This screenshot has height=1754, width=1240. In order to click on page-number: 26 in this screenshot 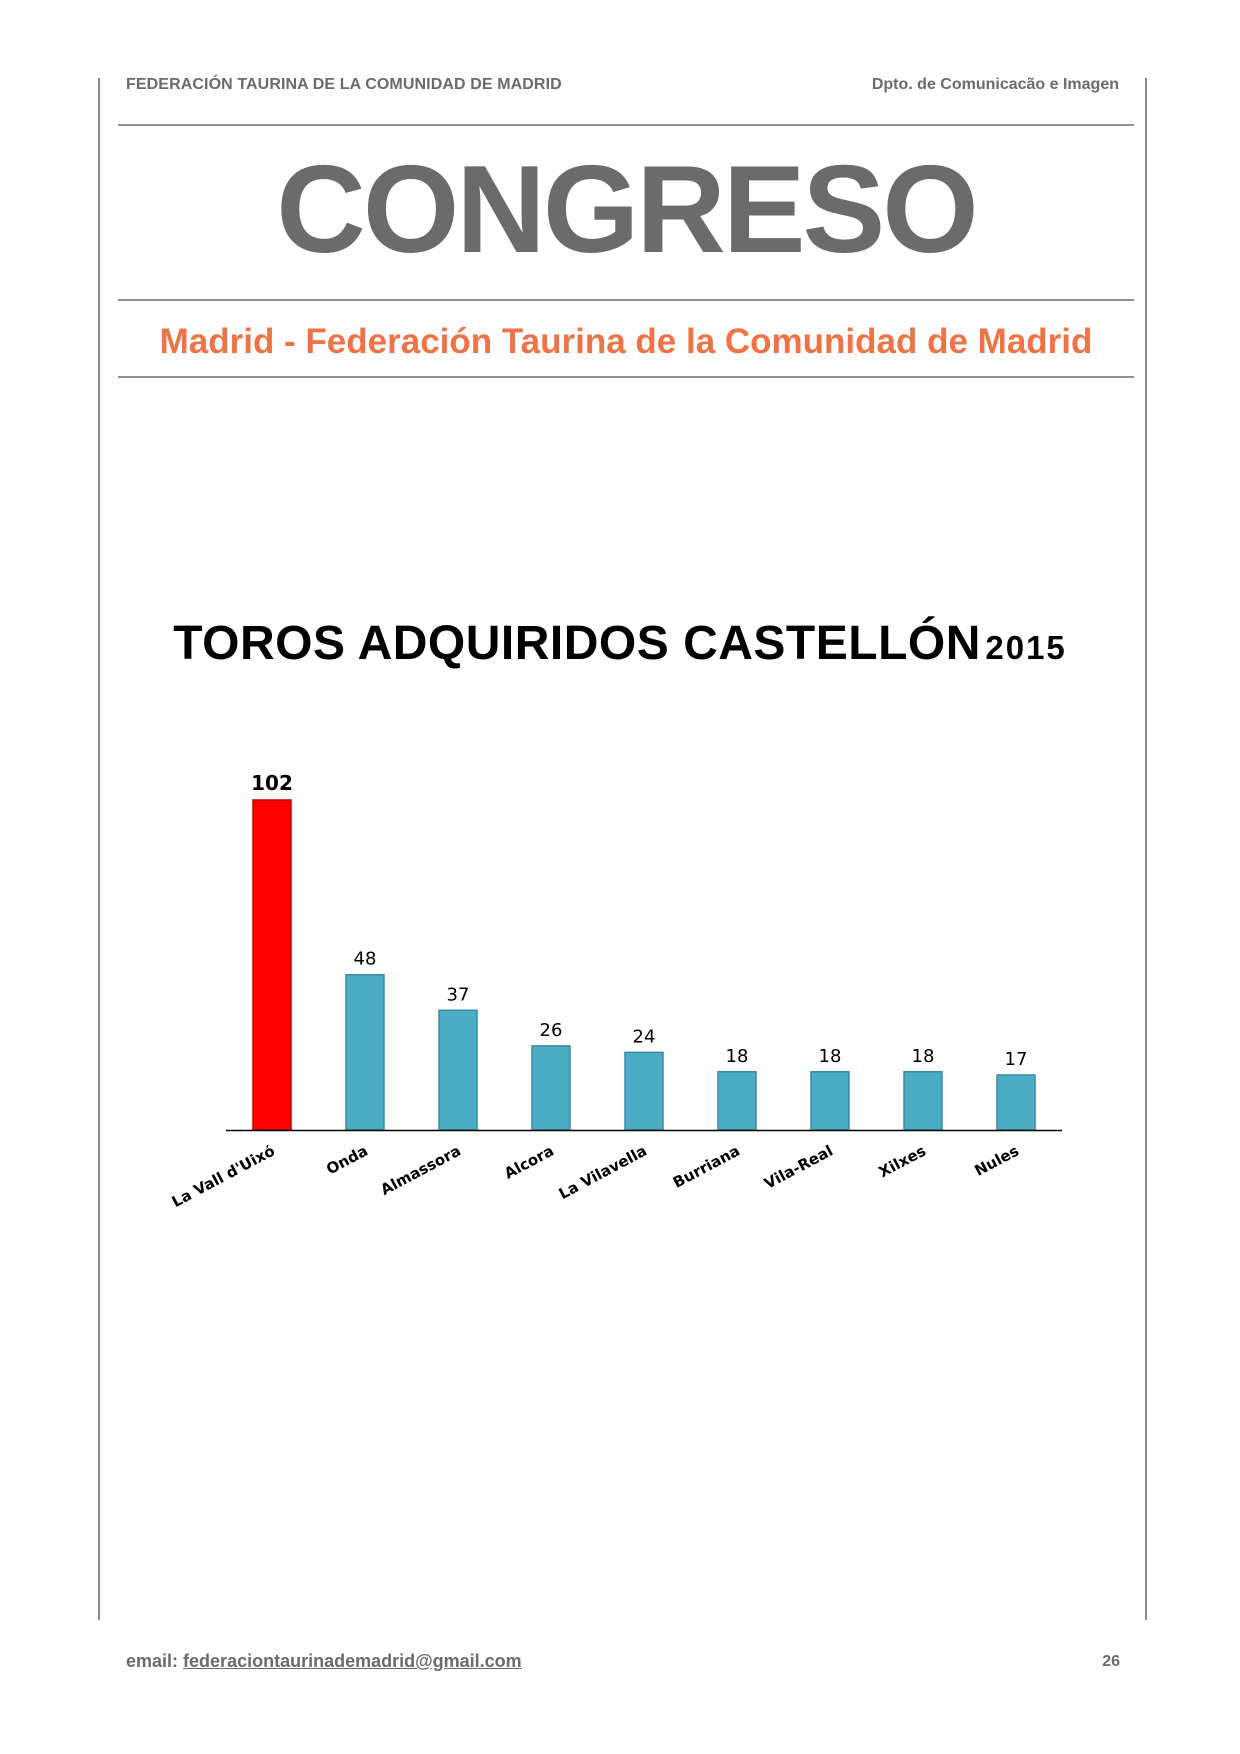, I will do `click(1111, 1661)`.